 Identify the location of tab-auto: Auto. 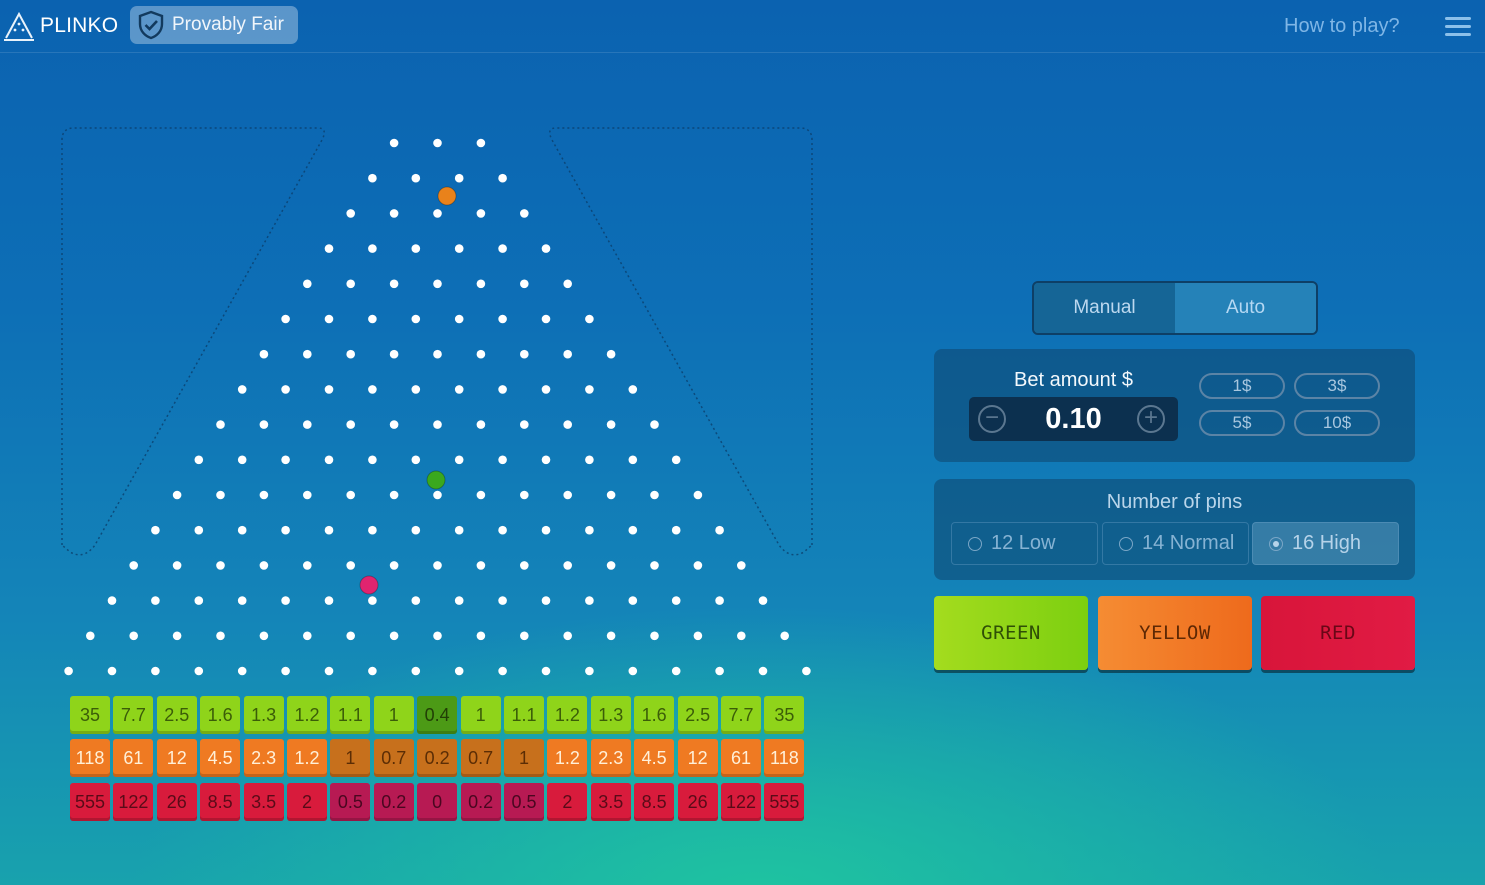
(1245, 308).